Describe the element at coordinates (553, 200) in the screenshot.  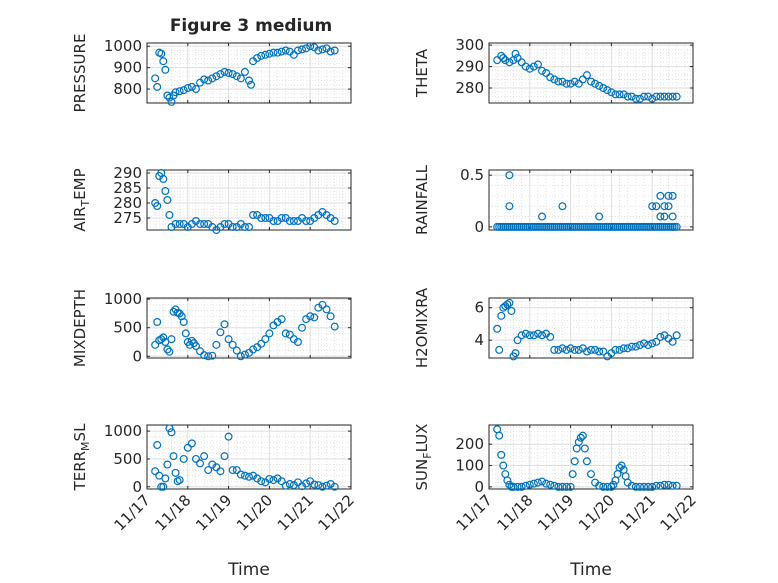
I see `subplot-rainfall: 0 0.5 RAINFALL` at that location.